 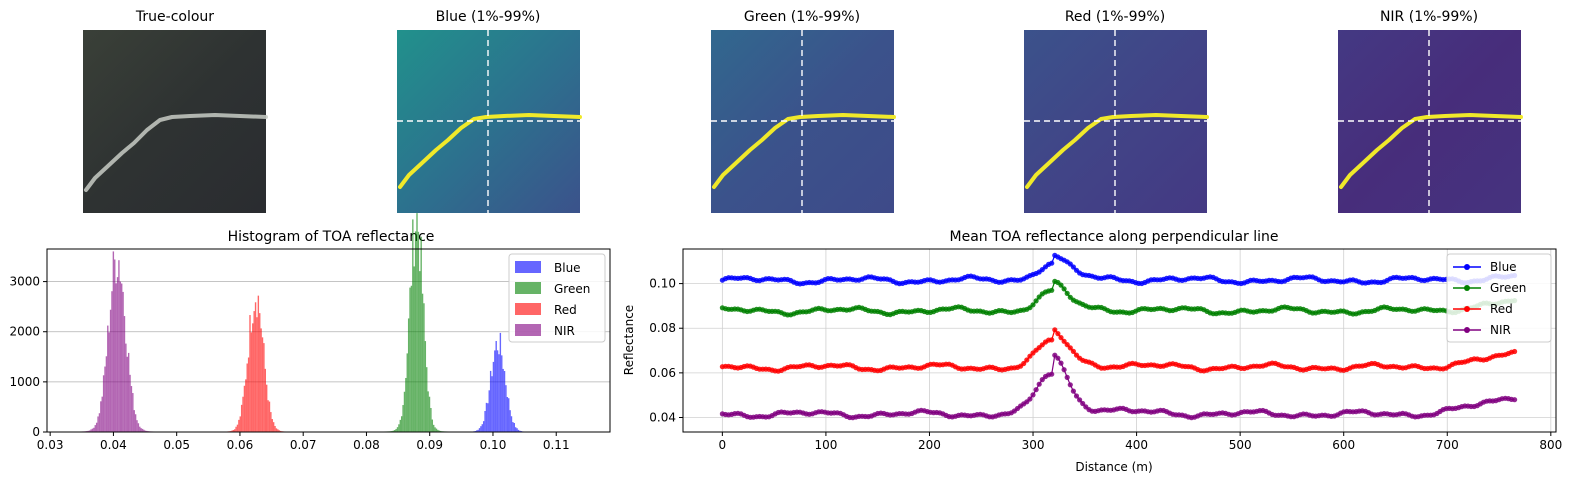 I want to click on legend-label-green: Green, so click(x=572, y=289).